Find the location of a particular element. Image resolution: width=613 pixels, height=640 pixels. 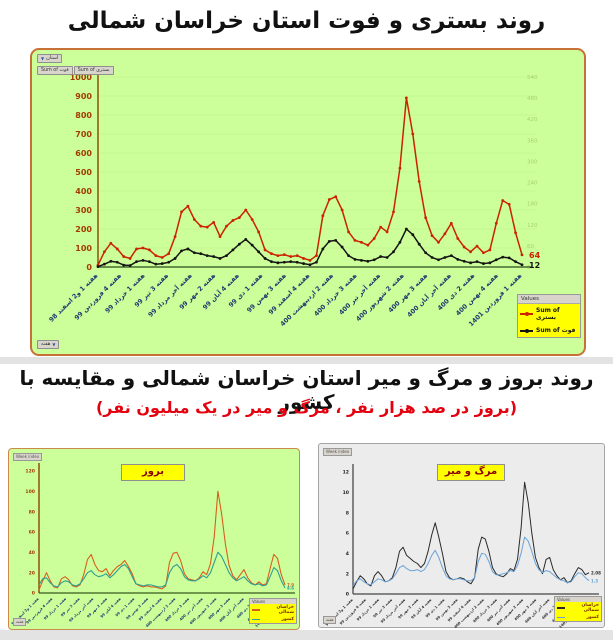

week-field-button: هفته ▼ is located at coordinates (48, 344).